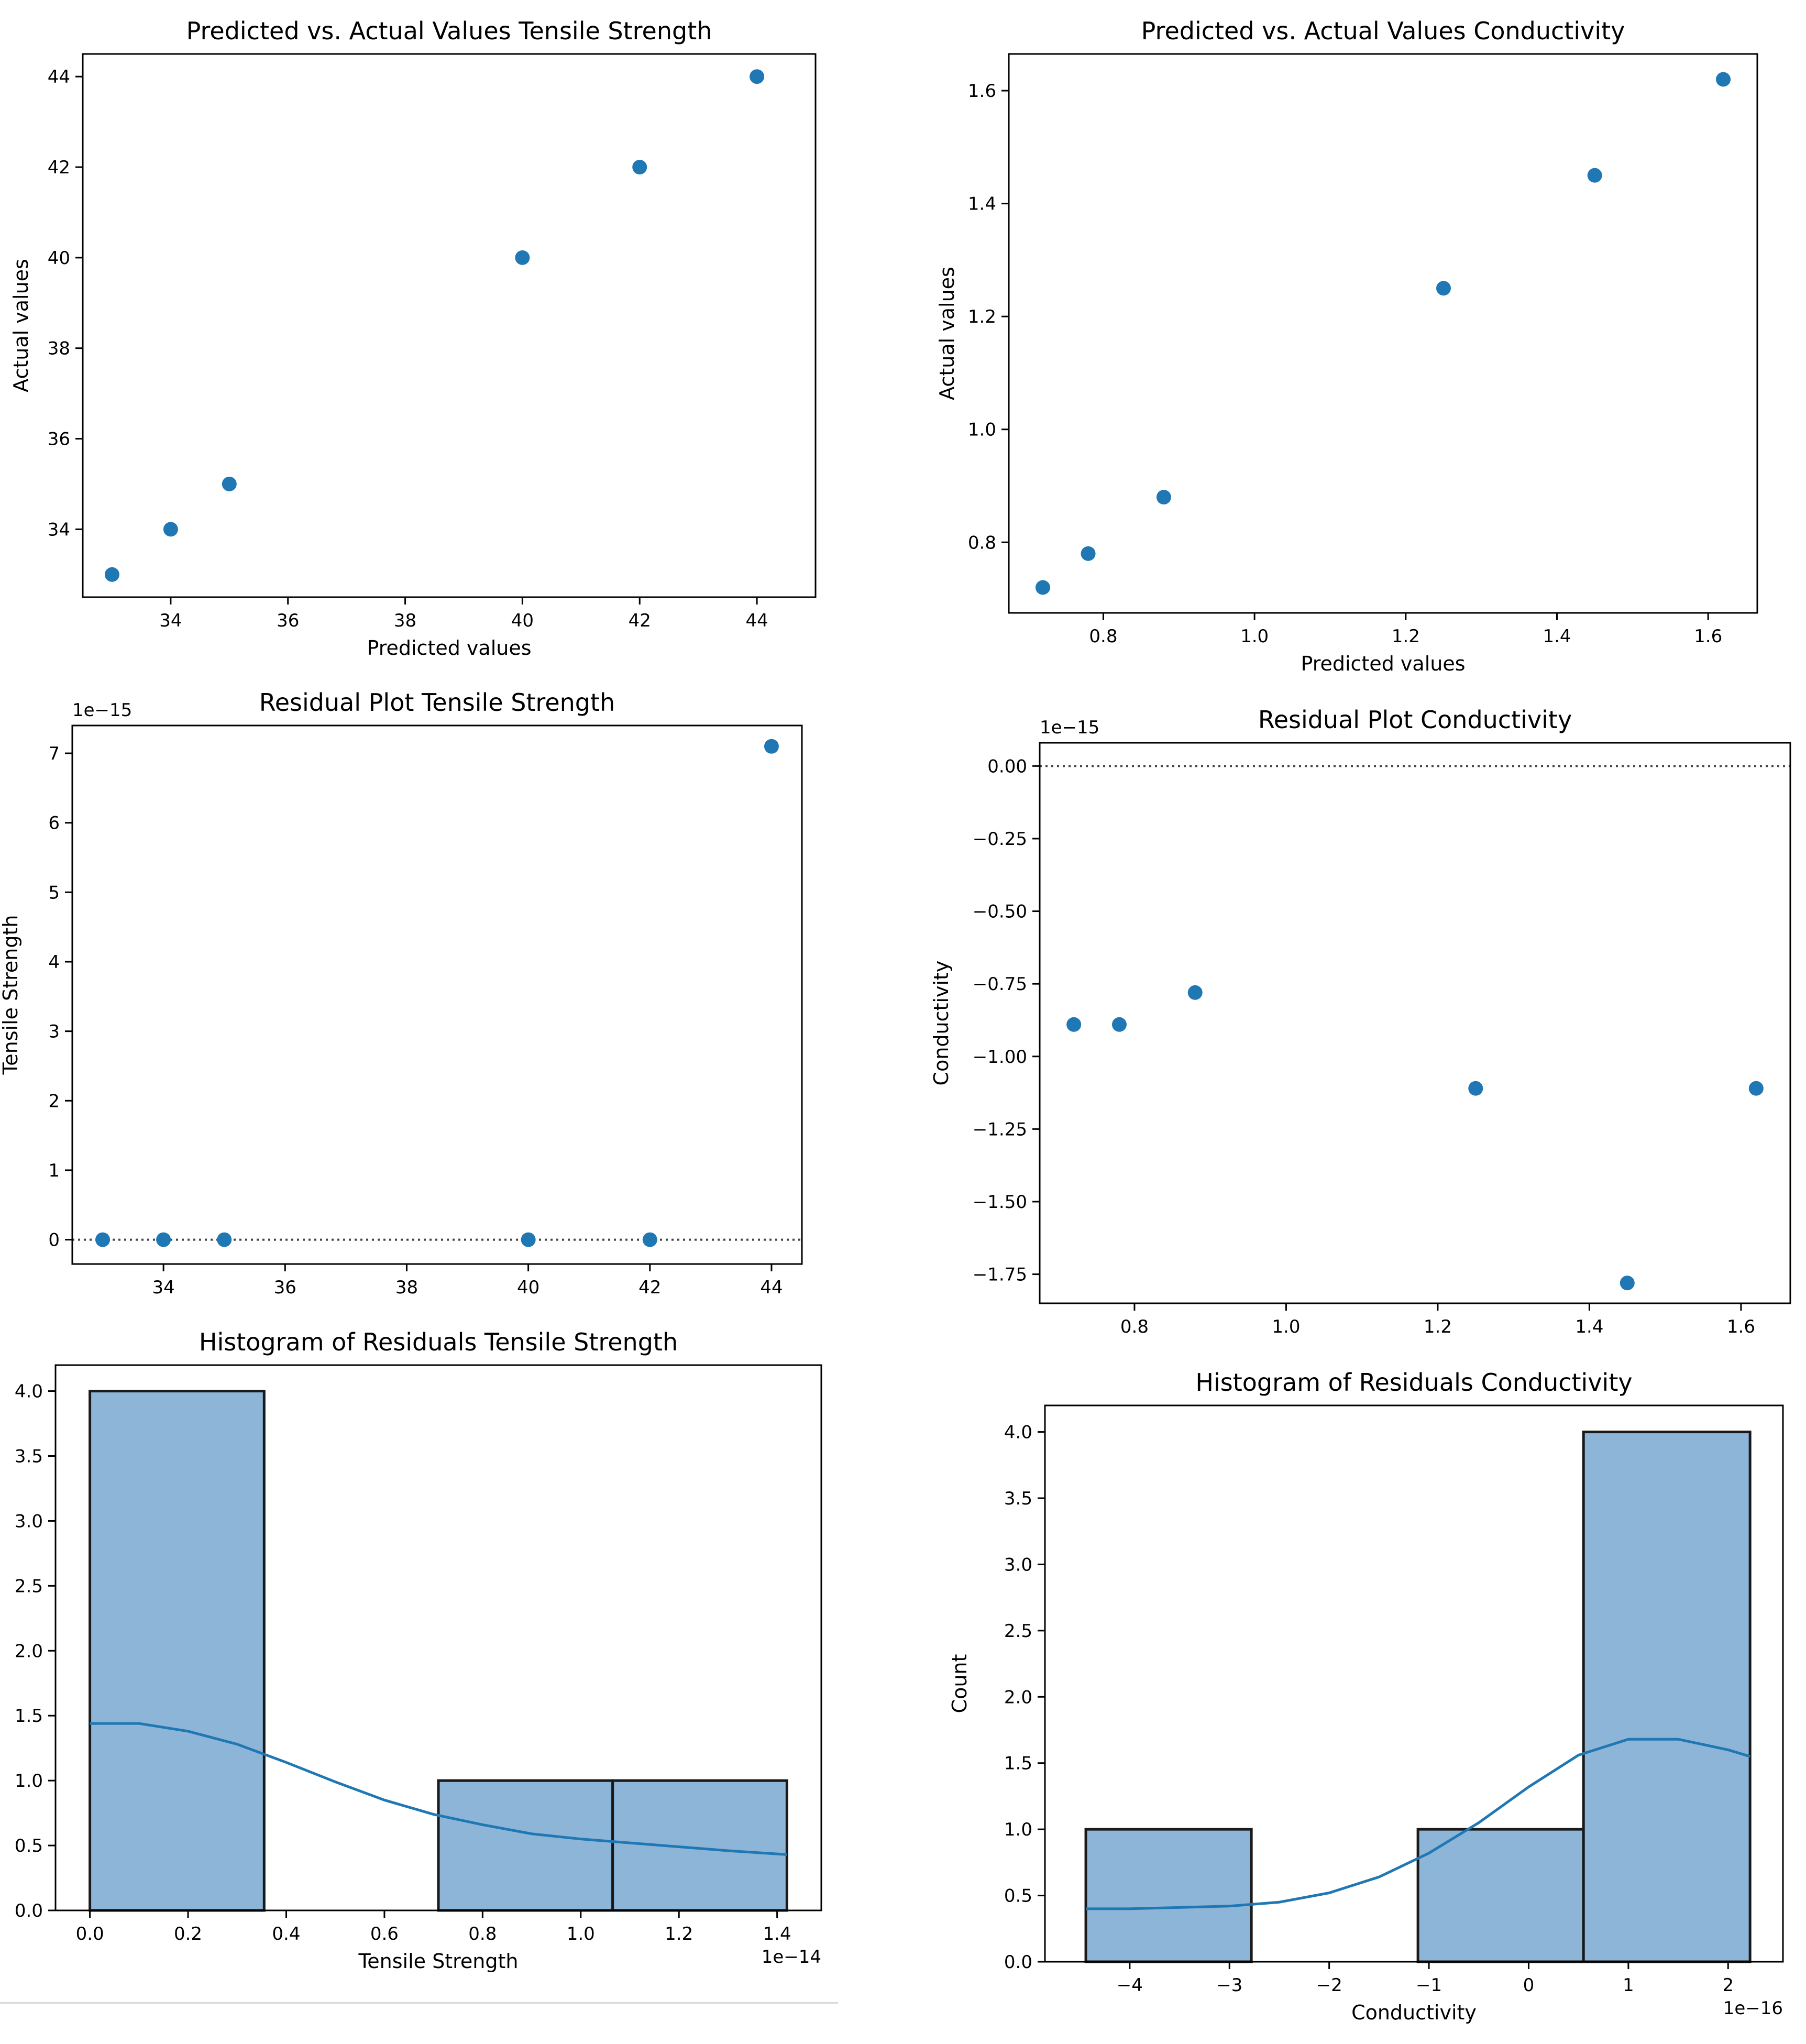 The width and height of the screenshot is (1806, 2044). I want to click on x-axis-label: Conductivity, so click(1414, 2012).